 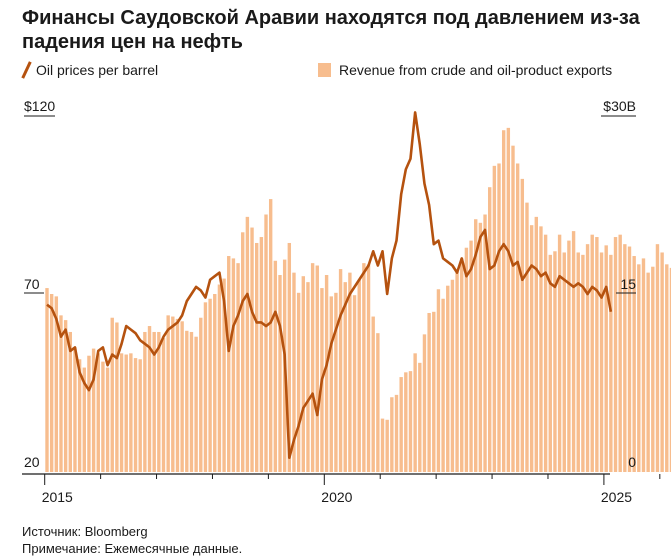 I want to click on right-axis-tick-label: 0, so click(x=632, y=462).